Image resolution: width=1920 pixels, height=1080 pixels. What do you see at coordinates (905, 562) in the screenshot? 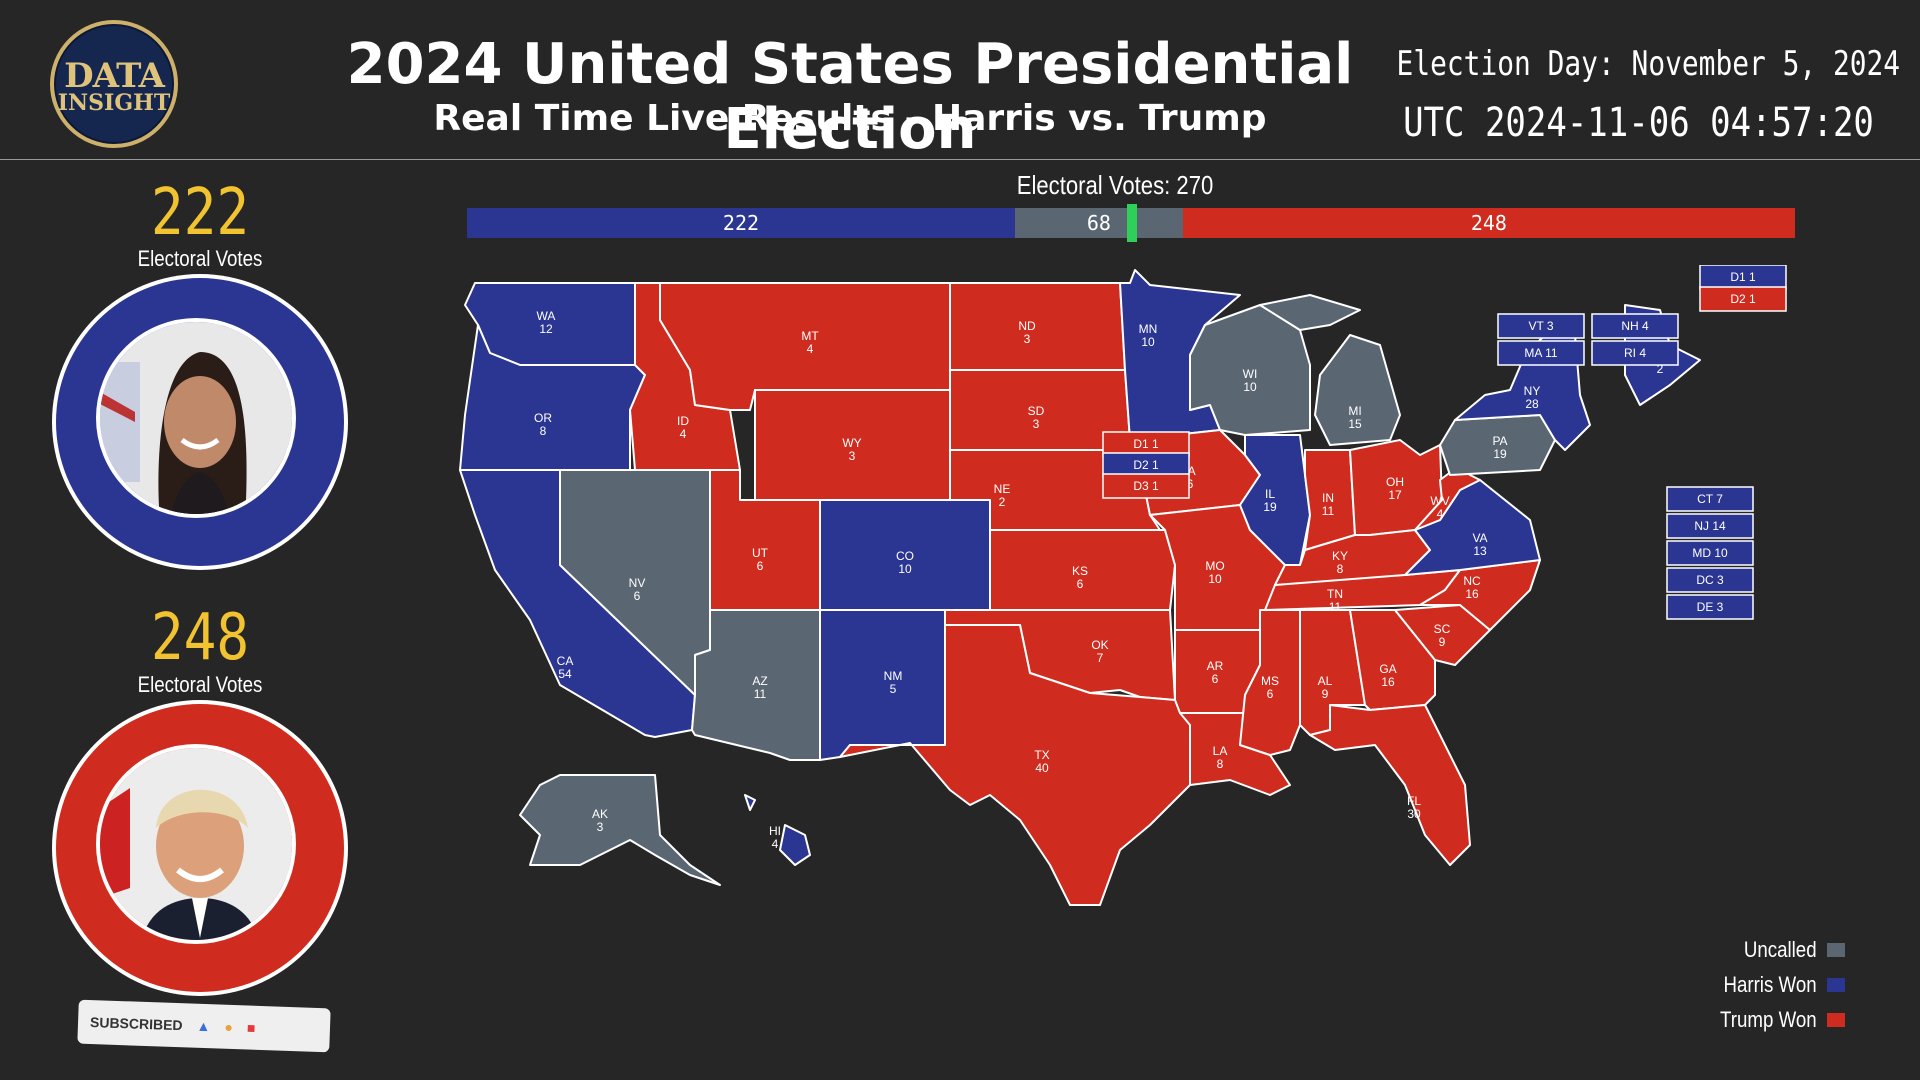
I see `state-label-co: CO 10` at bounding box center [905, 562].